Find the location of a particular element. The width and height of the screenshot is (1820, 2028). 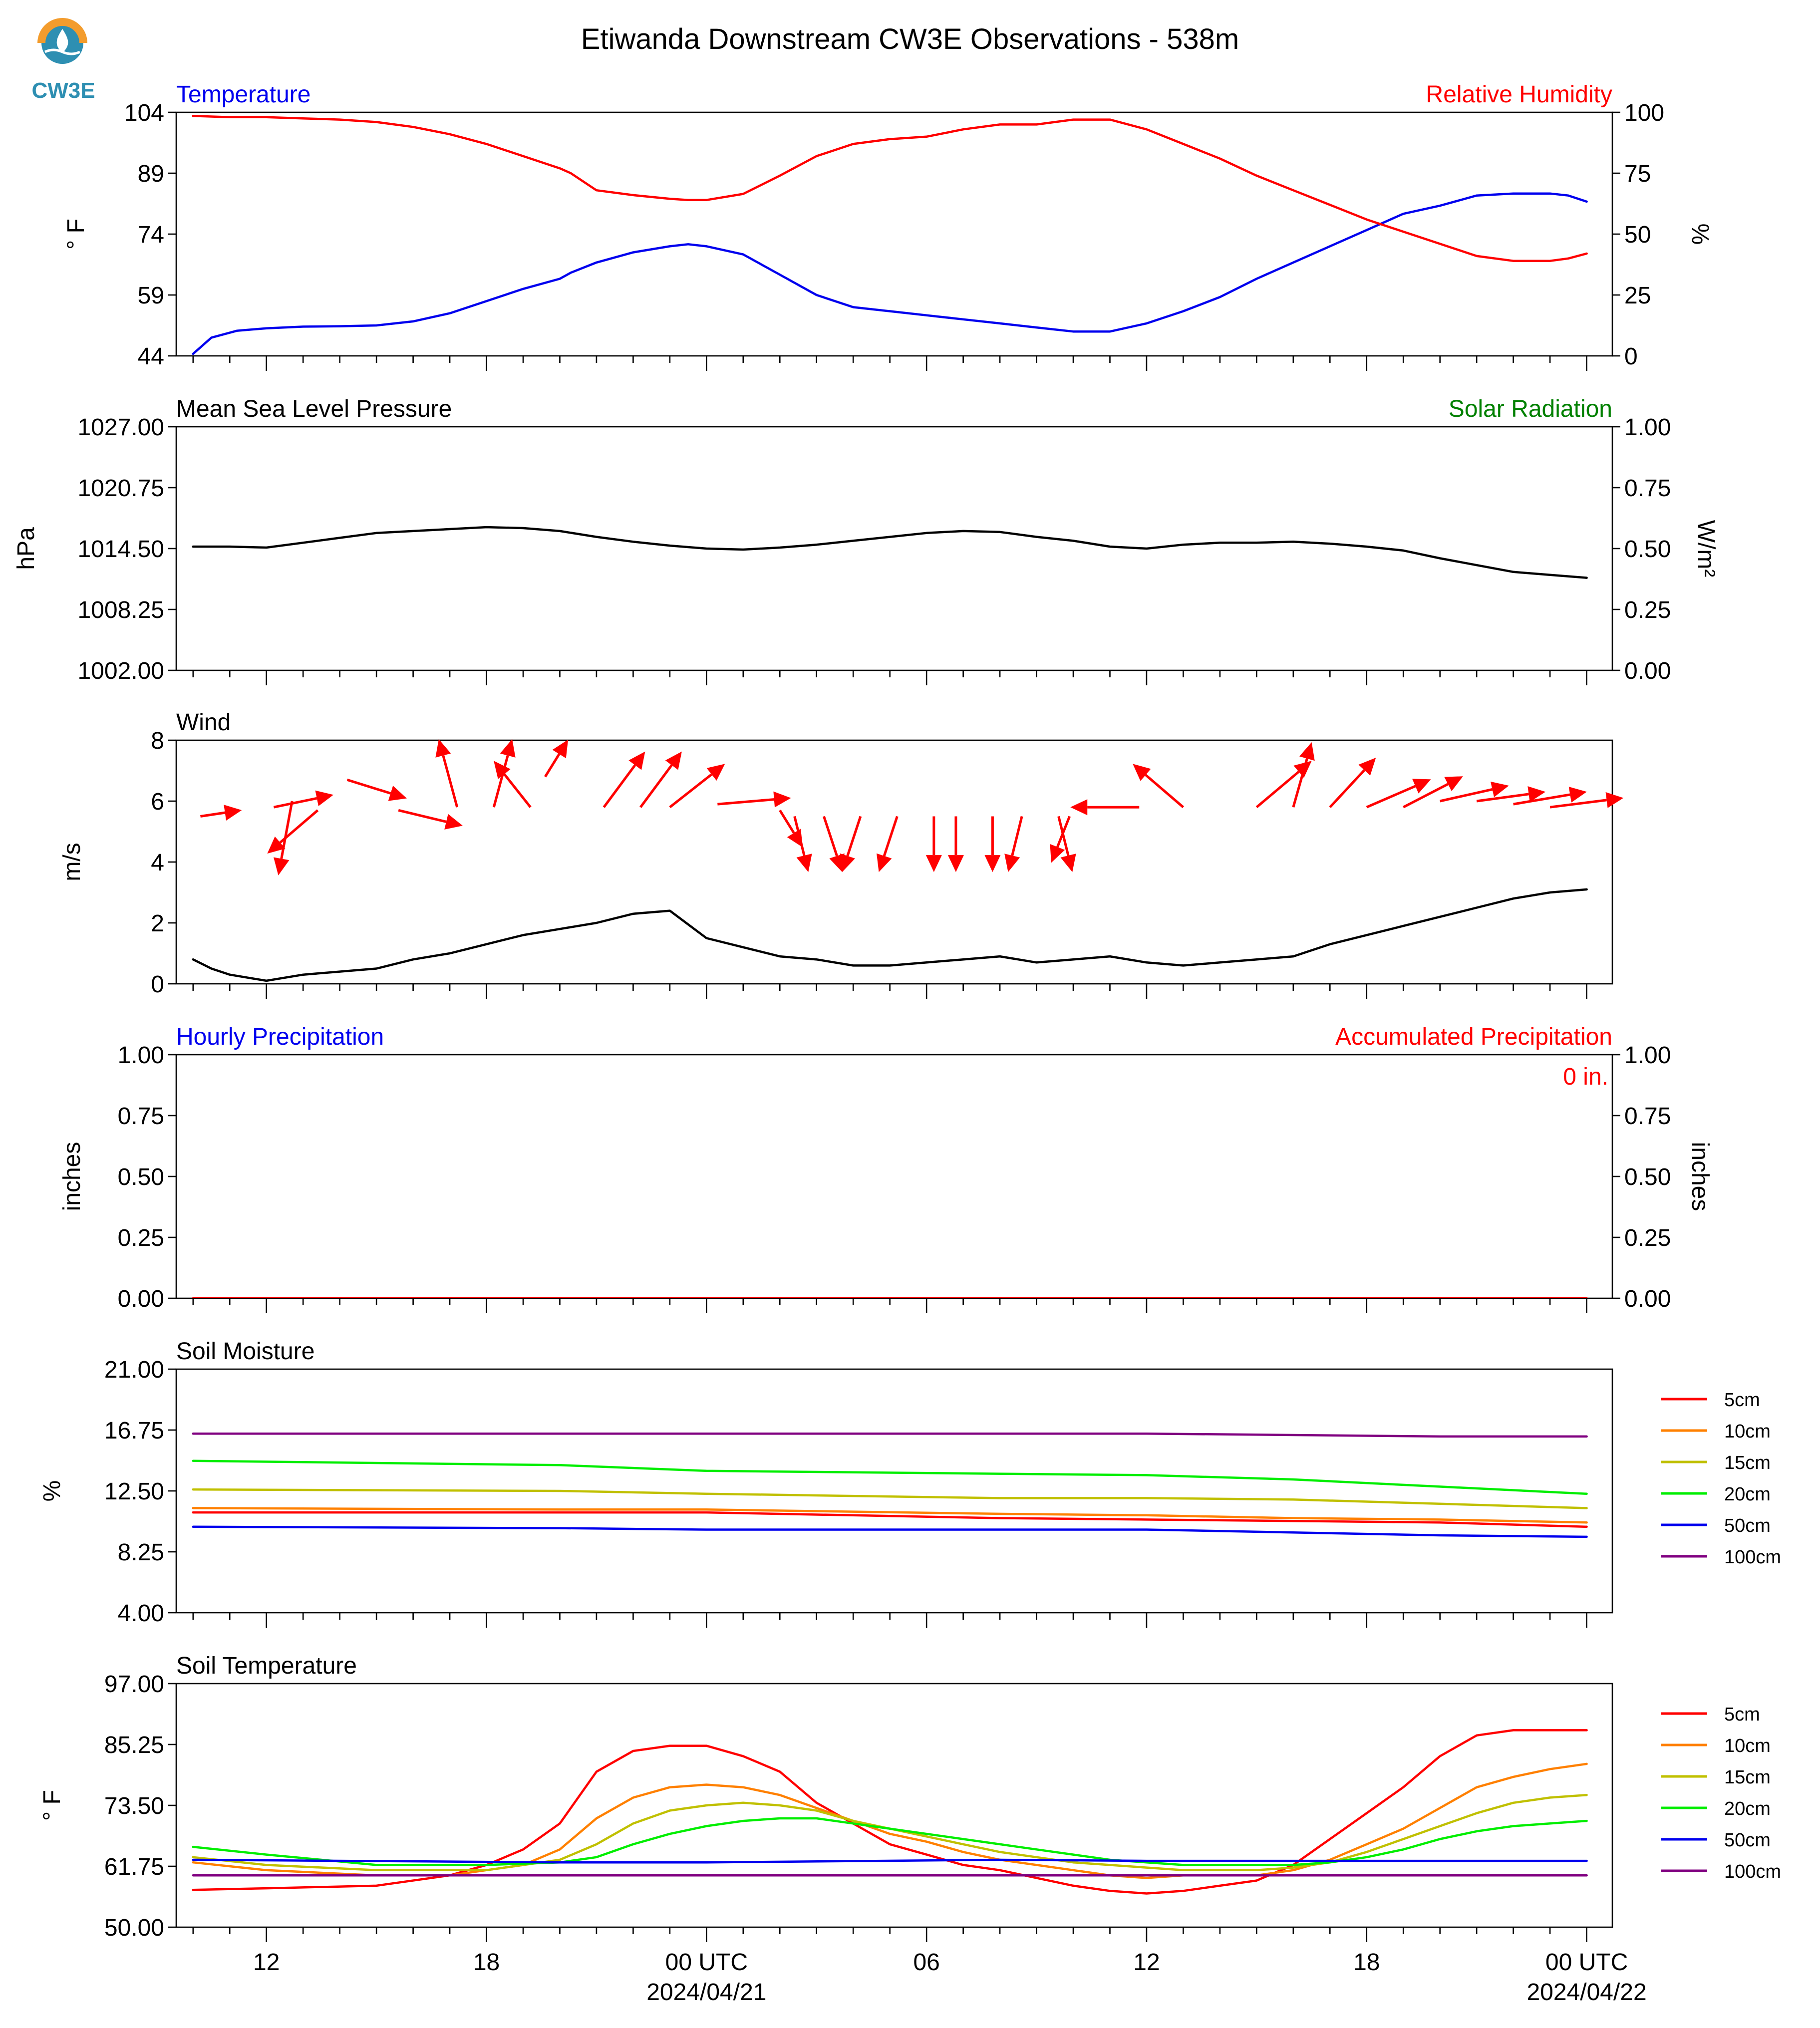

series-line-10cm is located at coordinates (890, 1515).